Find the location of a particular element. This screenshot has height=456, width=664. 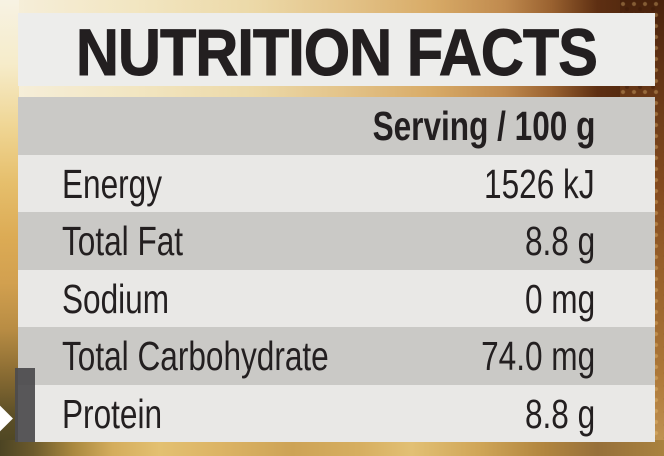

panel-title: NUTRITION FACTS is located at coordinates (337, 51).